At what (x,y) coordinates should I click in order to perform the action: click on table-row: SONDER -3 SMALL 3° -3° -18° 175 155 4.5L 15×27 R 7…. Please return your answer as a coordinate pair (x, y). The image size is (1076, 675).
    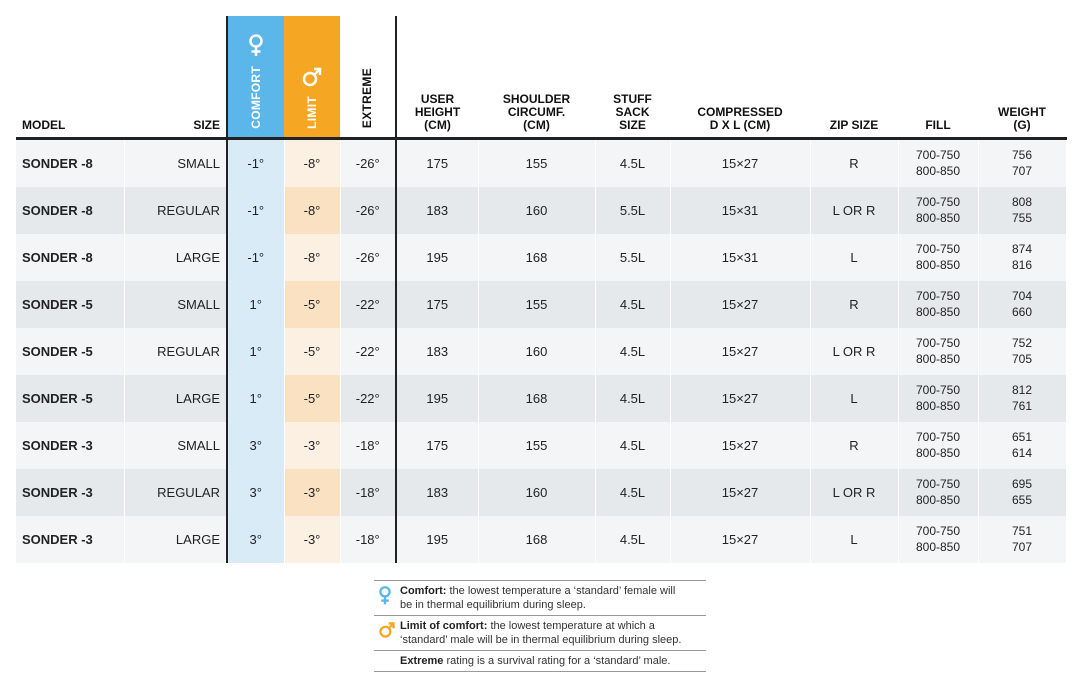
    Looking at the image, I should click on (541, 445).